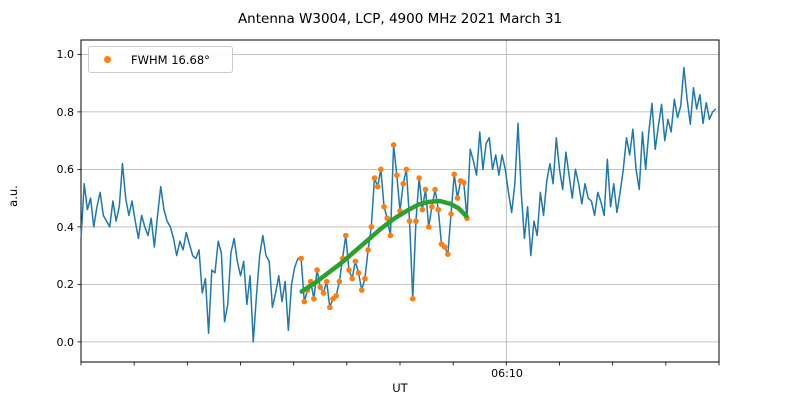 This screenshot has height=400, width=800. I want to click on legend-marker-dot, so click(107, 59).